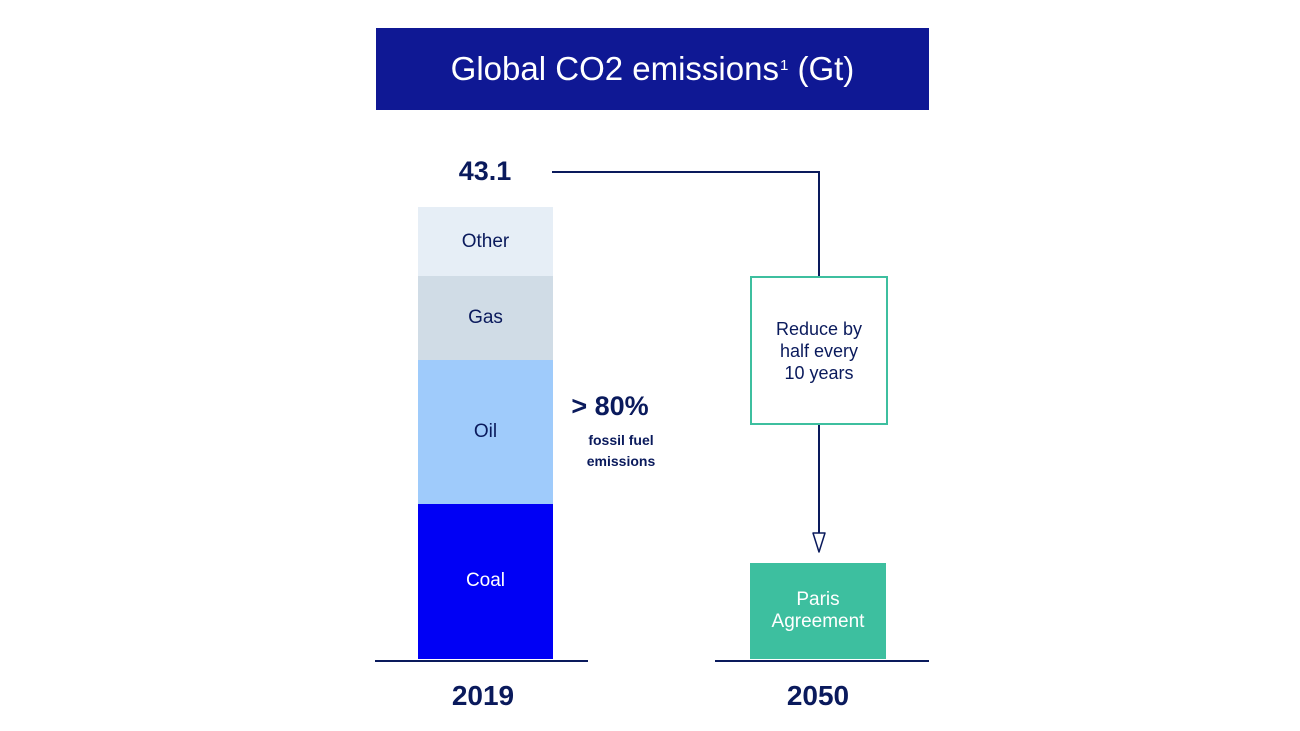  I want to click on reduce-line1: Reduce by, so click(819, 328).